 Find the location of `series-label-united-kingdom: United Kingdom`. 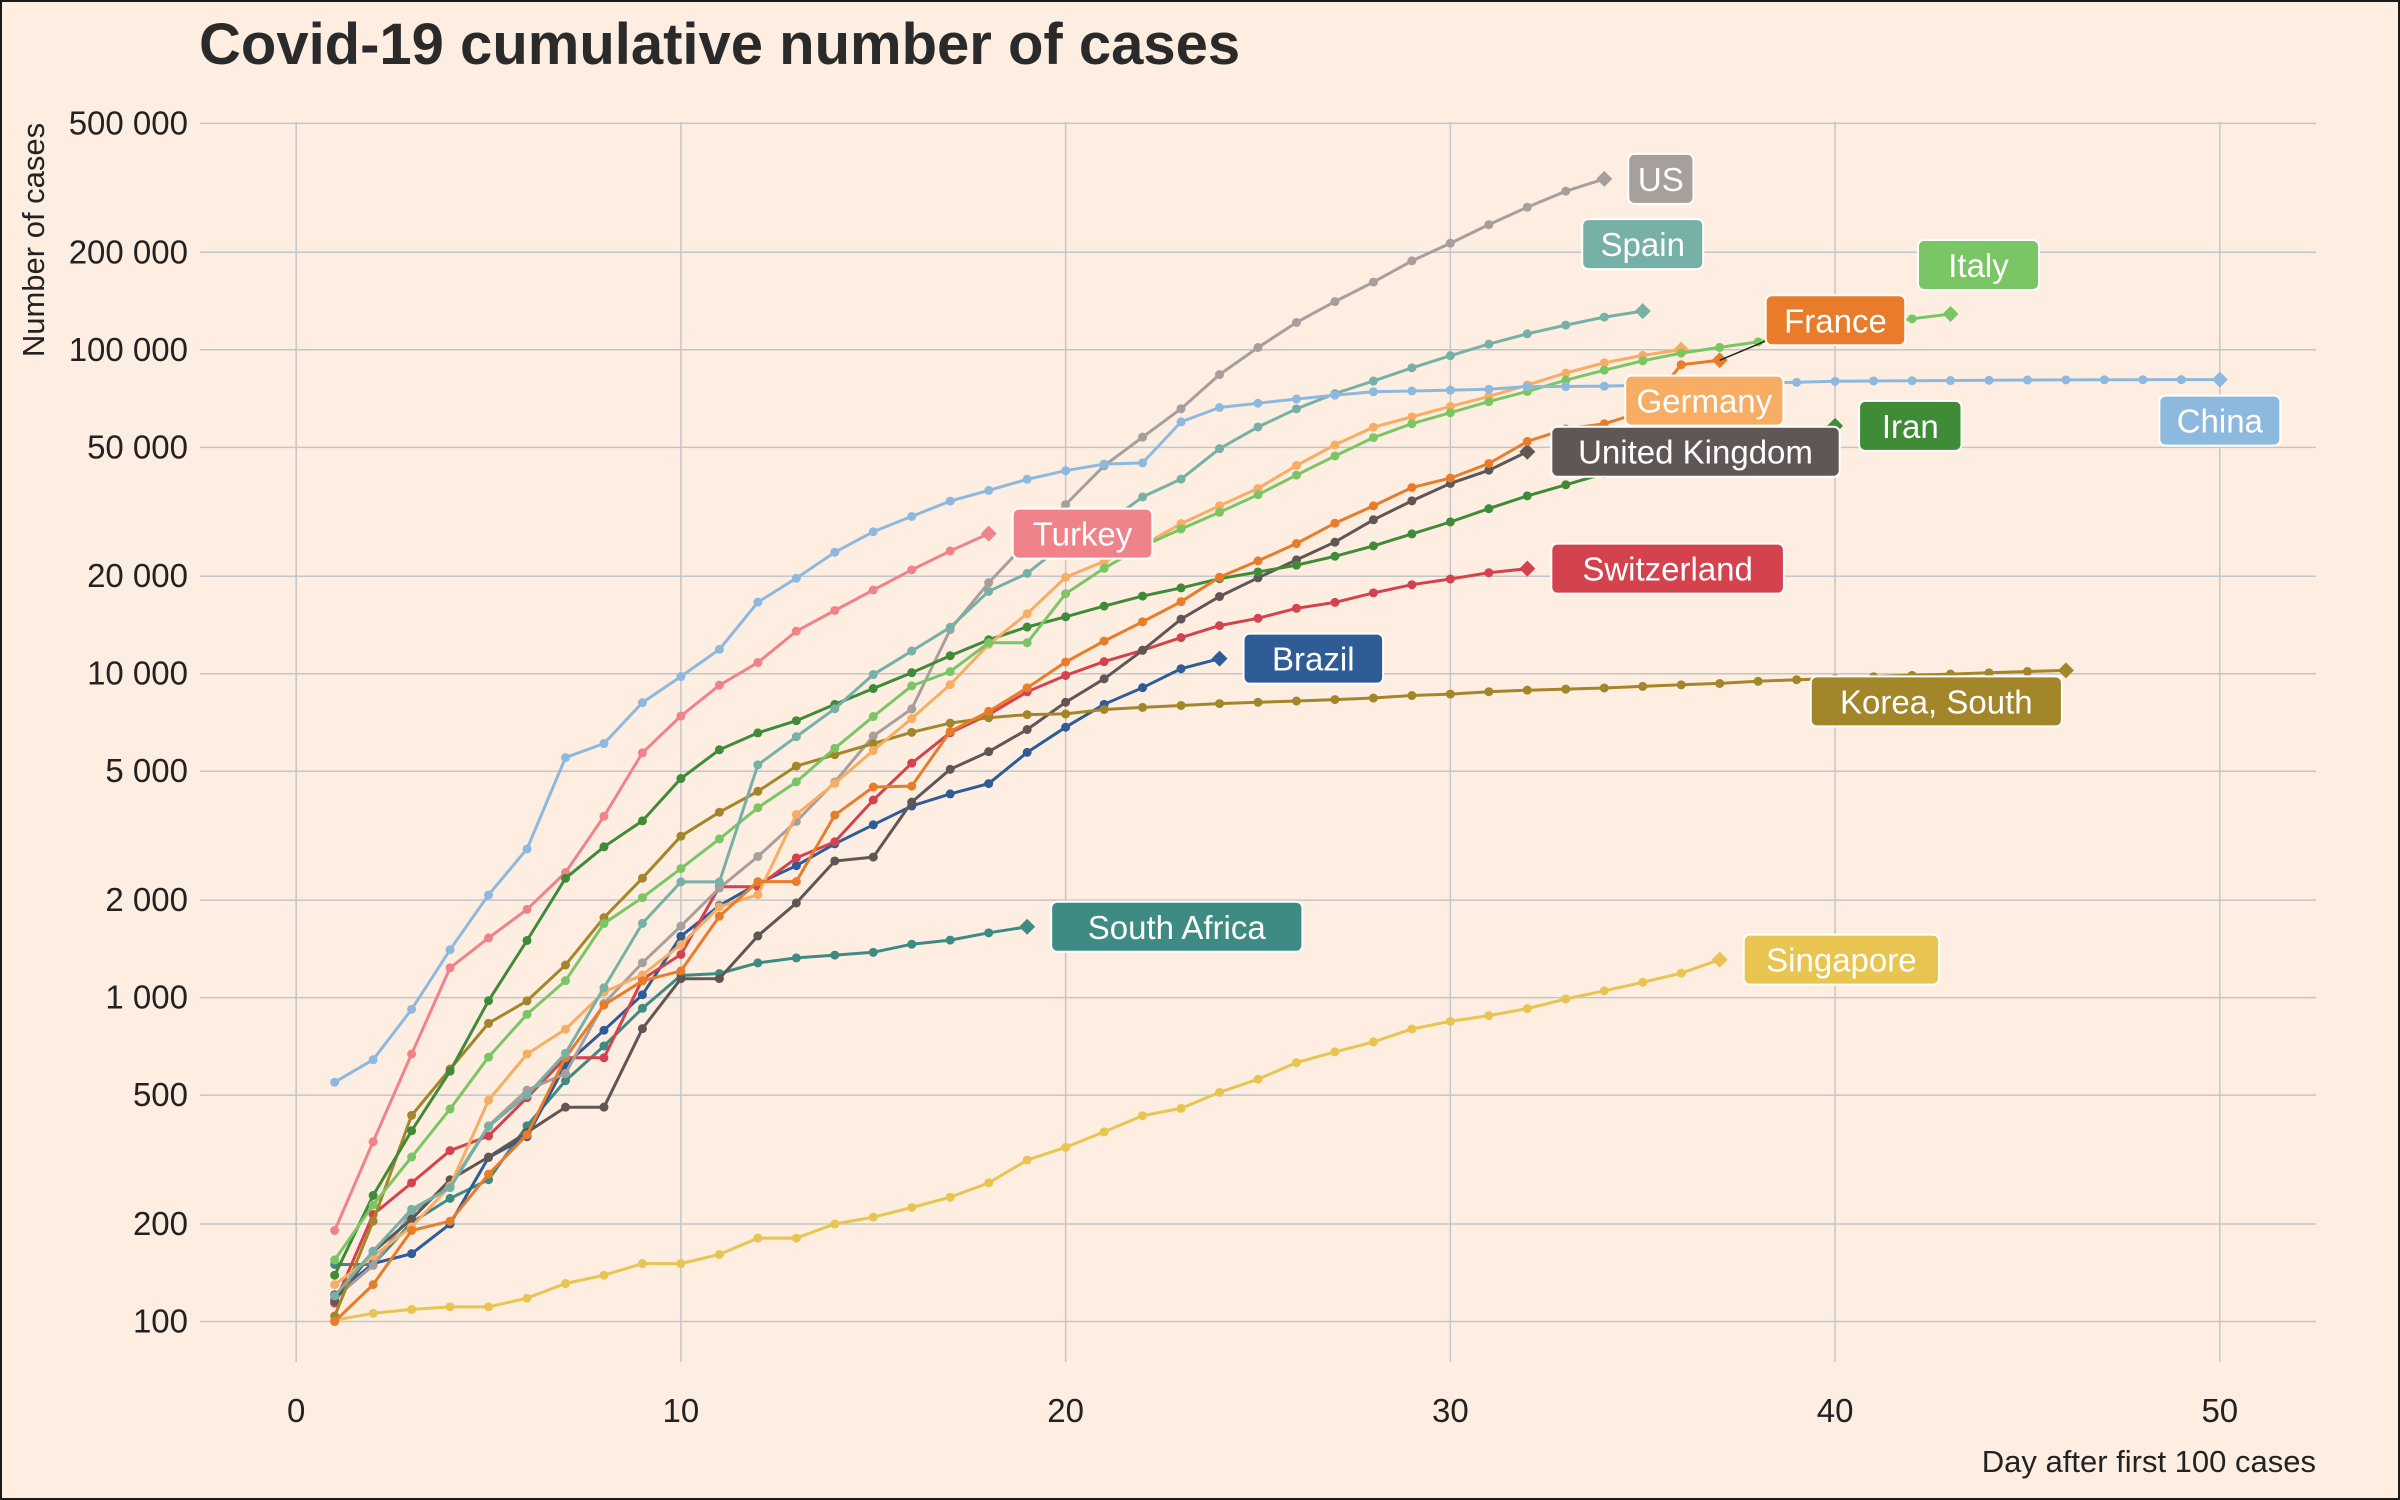

series-label-united-kingdom: United Kingdom is located at coordinates (1695, 451).